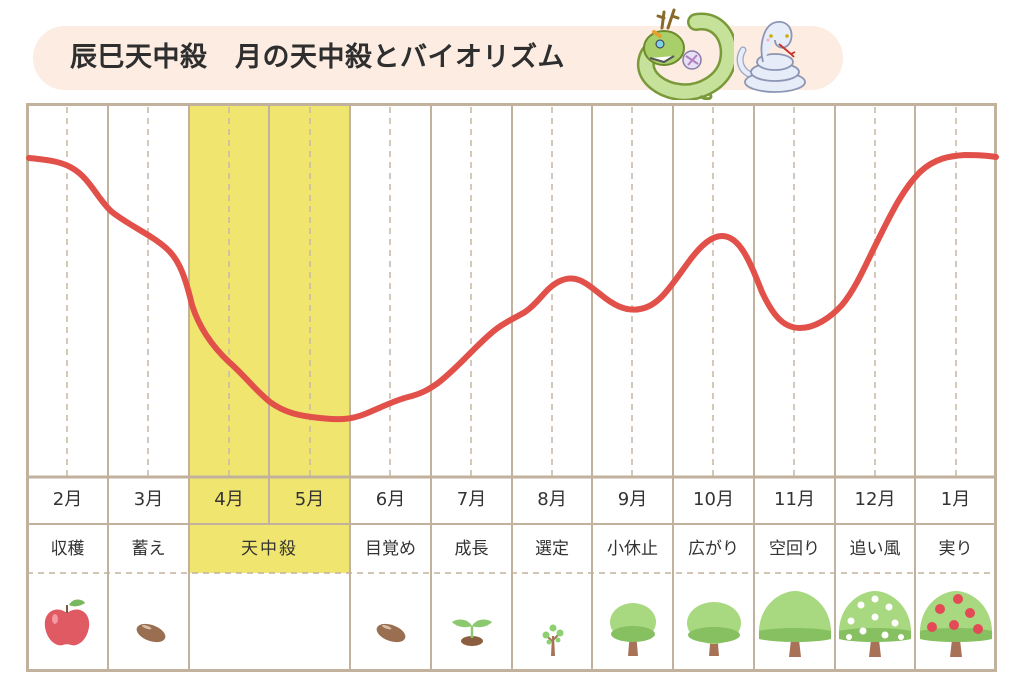 This screenshot has width=1024, height=693. What do you see at coordinates (714, 629) in the screenshot?
I see `tree-icon` at bounding box center [714, 629].